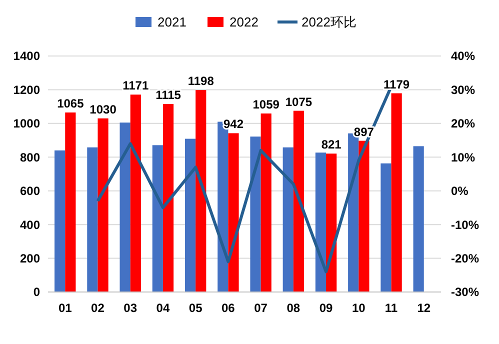 The height and width of the screenshot is (344, 499). I want to click on y2-tick-label: 0%, so click(460, 191).